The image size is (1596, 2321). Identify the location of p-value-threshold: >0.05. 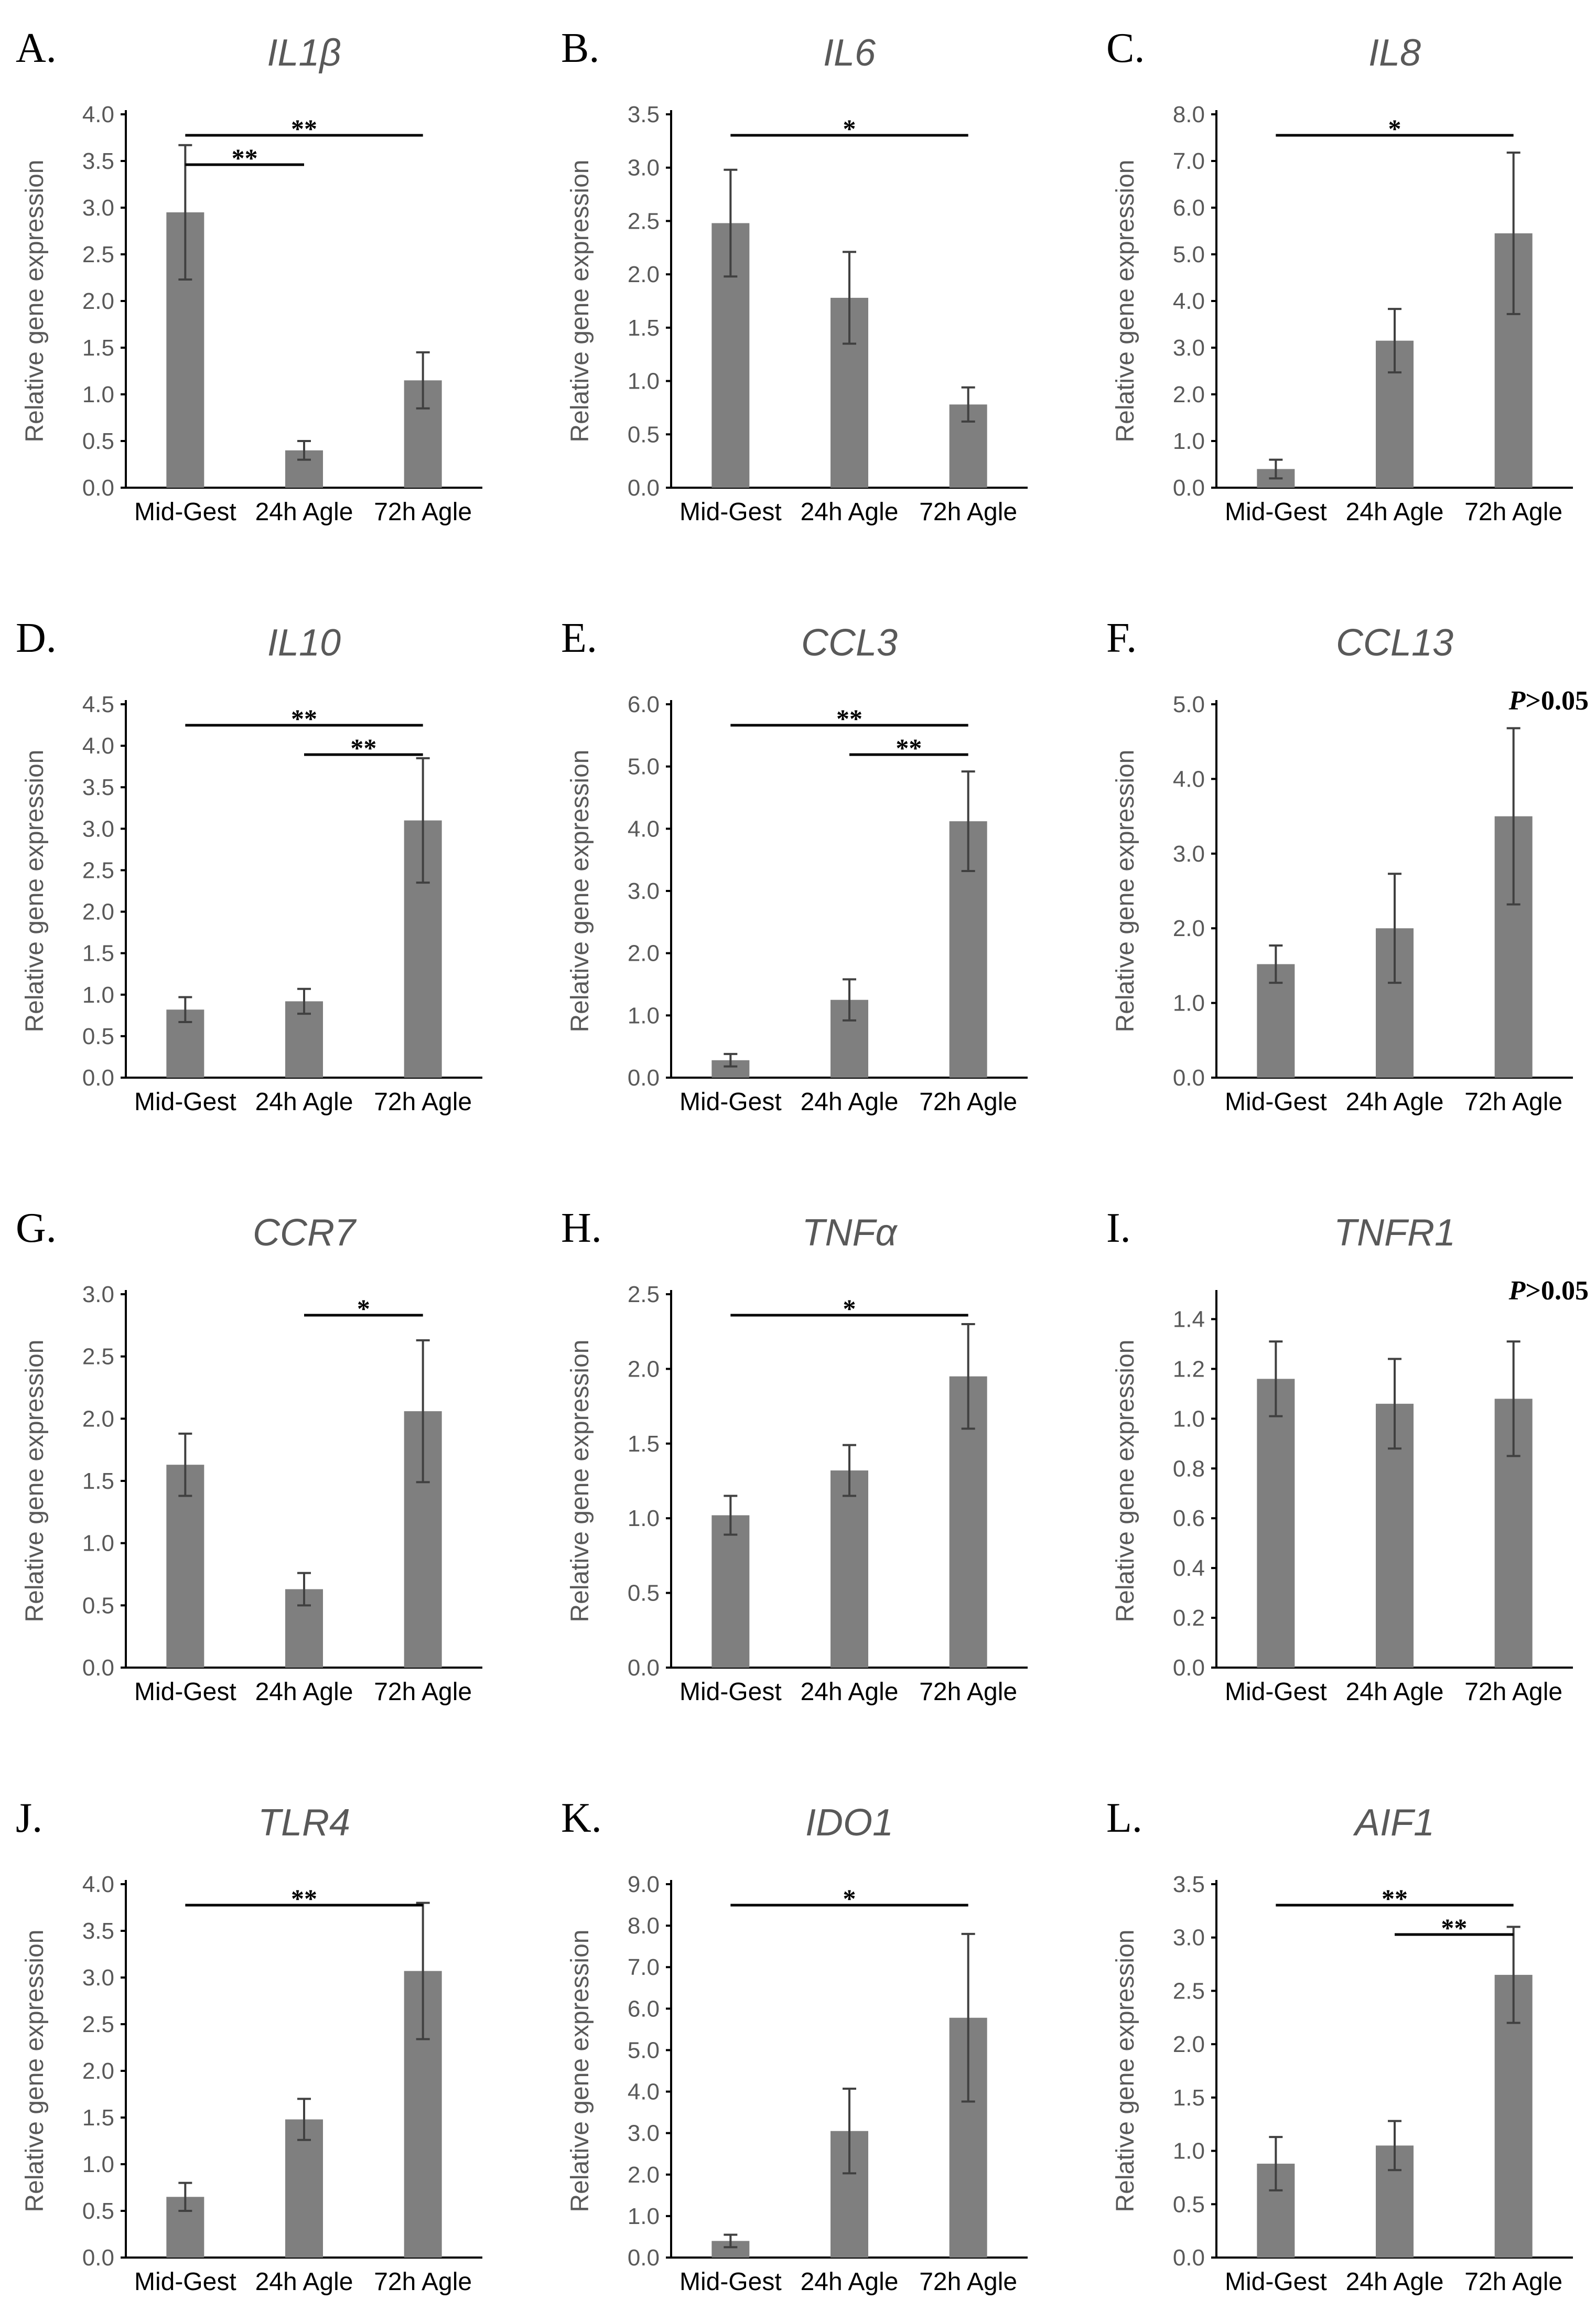
(1557, 701).